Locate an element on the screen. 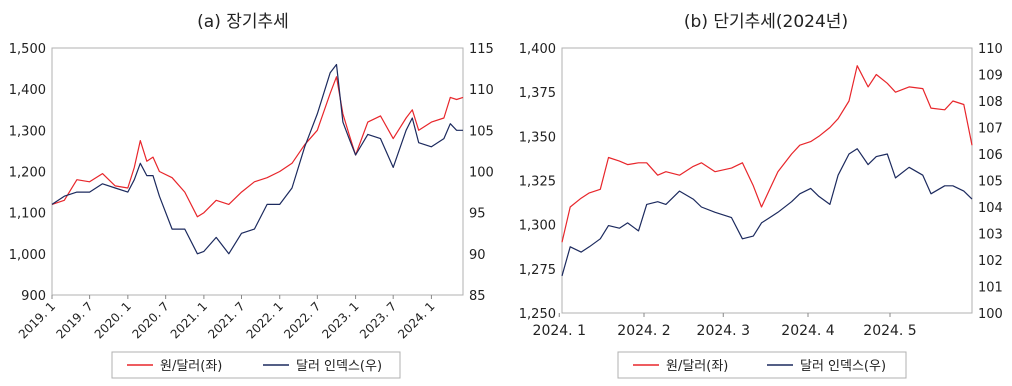 The image size is (1012, 386). panel-a-title: (a) 장기추세 is located at coordinates (243, 22).